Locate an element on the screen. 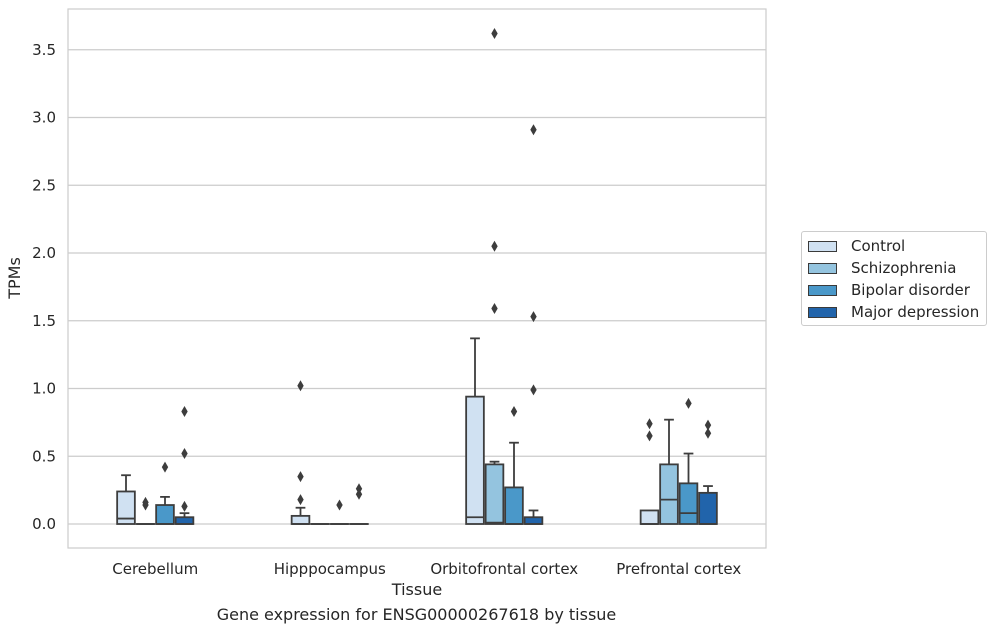 The height and width of the screenshot is (634, 997). legend-swatch-bipolar-disorder is located at coordinates (822, 290).